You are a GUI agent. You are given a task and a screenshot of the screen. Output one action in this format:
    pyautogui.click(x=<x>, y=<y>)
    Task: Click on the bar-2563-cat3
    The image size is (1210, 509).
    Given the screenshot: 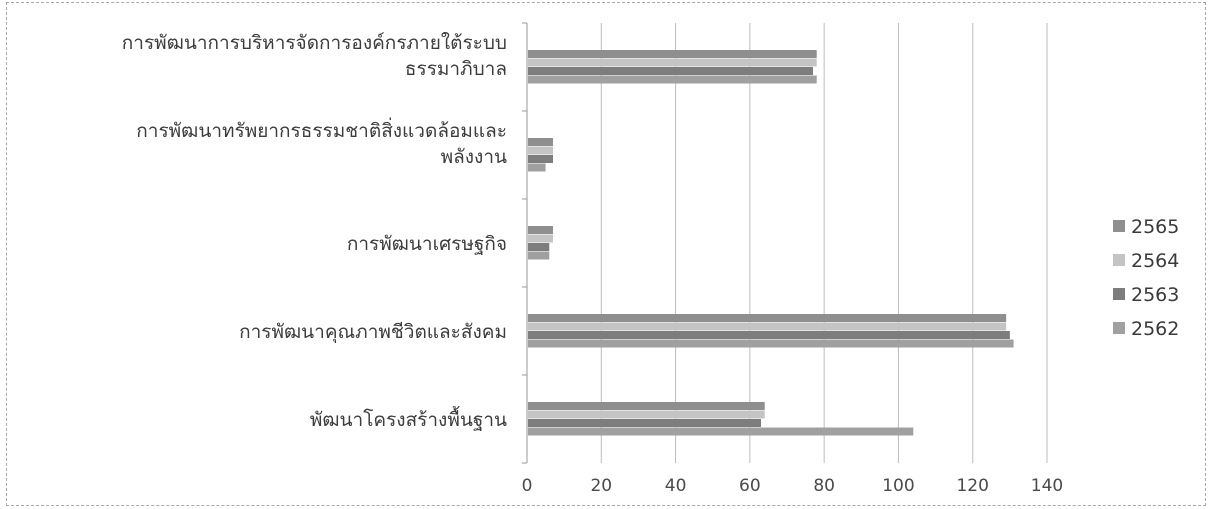 What is the action you would take?
    pyautogui.click(x=769, y=335)
    